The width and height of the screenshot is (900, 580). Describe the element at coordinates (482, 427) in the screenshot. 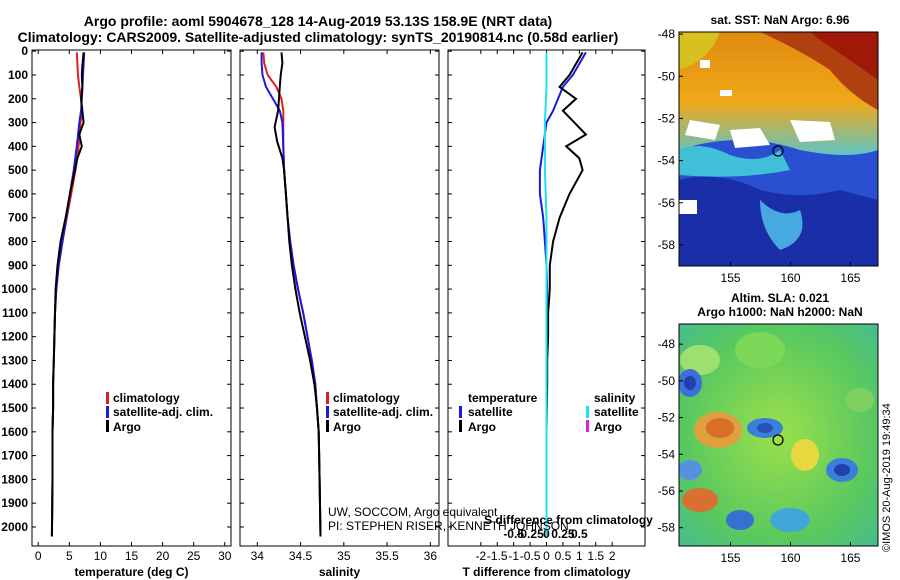

I see `legend-label-temp-argo: Argo` at that location.